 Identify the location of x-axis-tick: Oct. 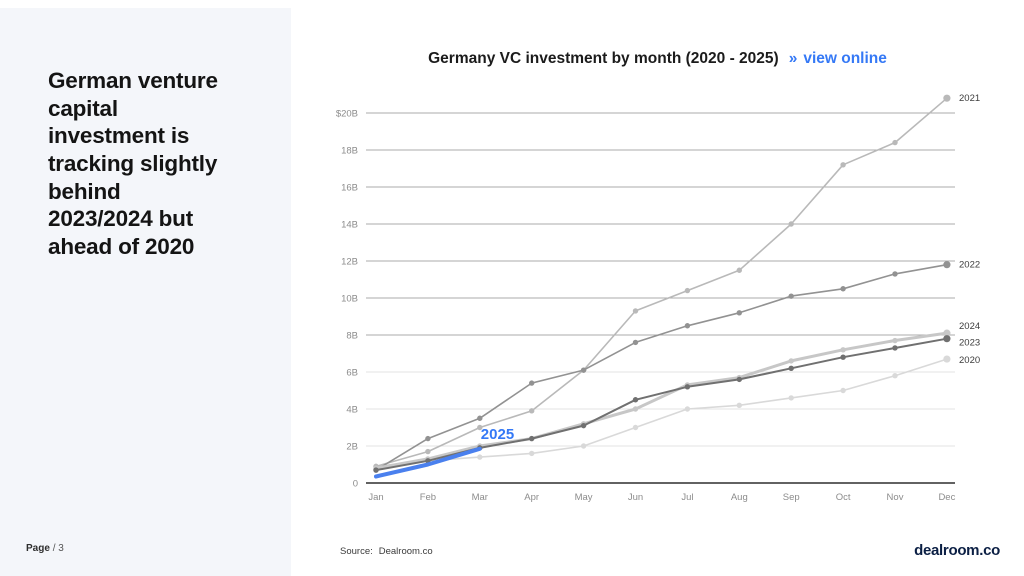
(843, 497).